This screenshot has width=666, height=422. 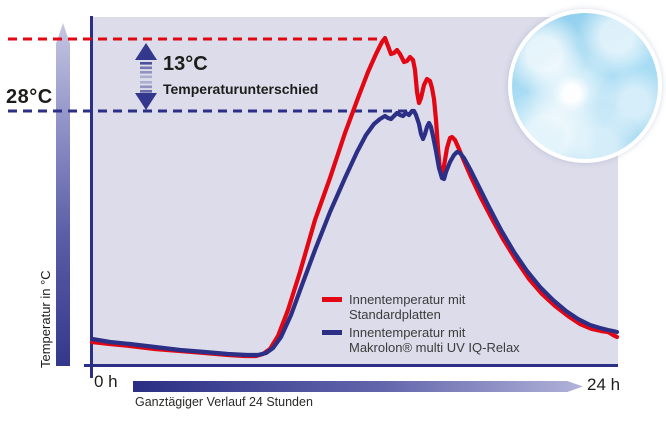 I want to click on x-axis-end-label: 24 h, so click(x=604, y=384).